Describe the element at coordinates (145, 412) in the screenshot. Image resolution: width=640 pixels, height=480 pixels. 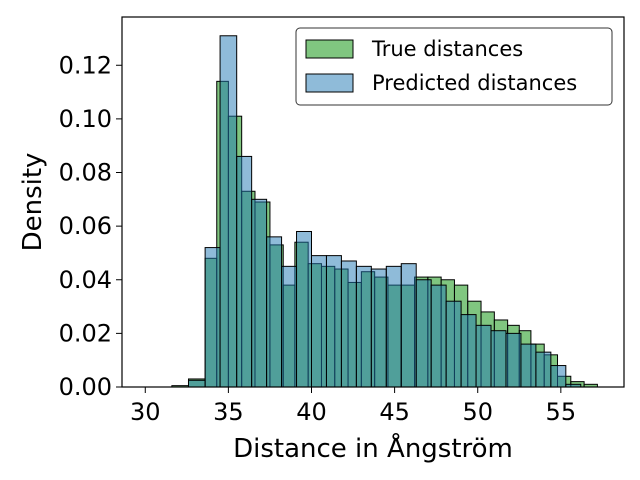
I see `x-tick-label: 30` at that location.